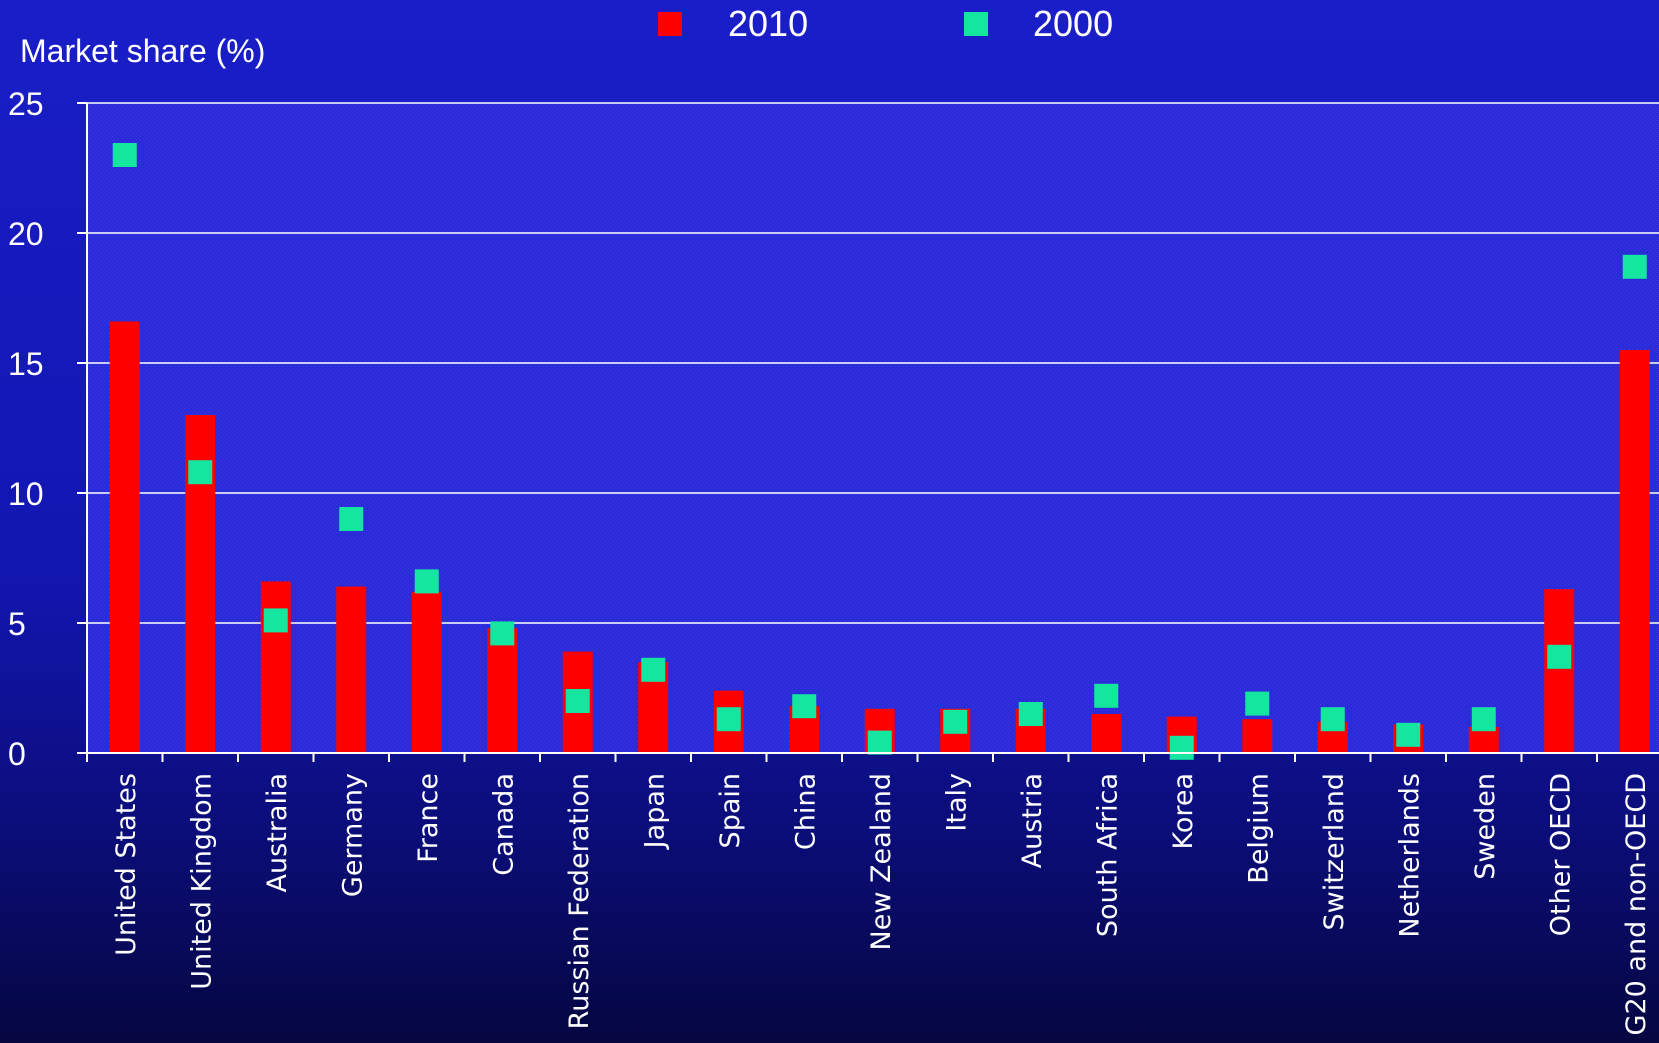  Describe the element at coordinates (26, 364) in the screenshot. I see `y-tick-label: 15` at that location.